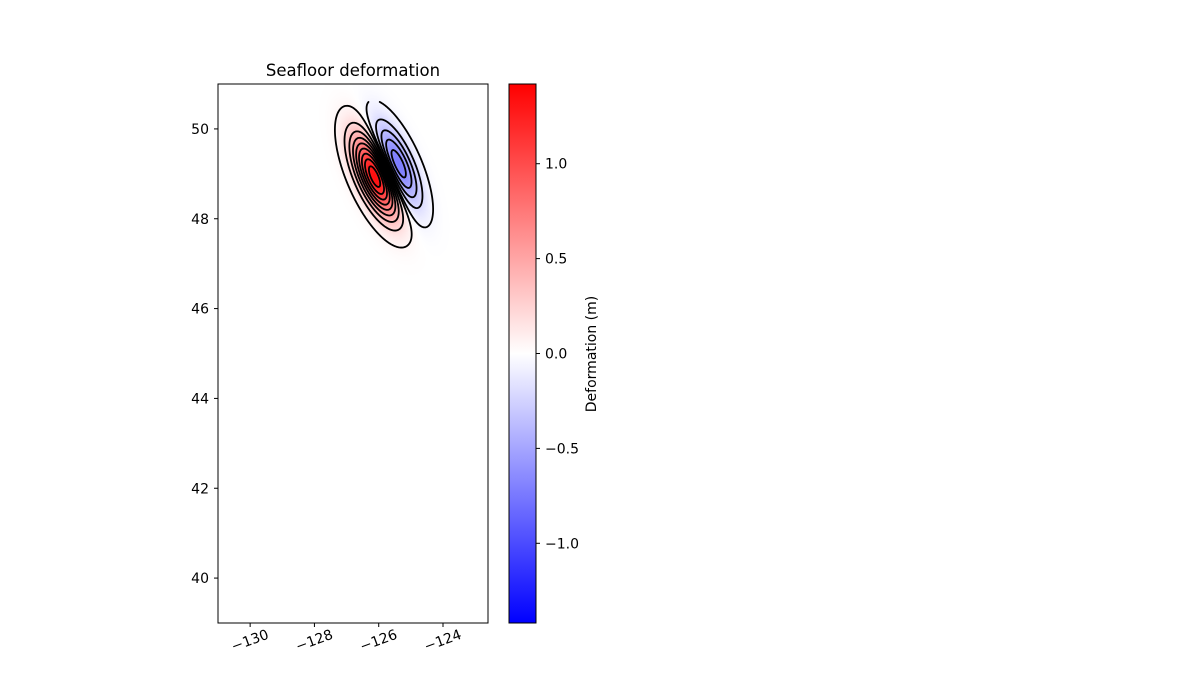  What do you see at coordinates (200, 220) in the screenshot?
I see `y-tick-label: 48` at bounding box center [200, 220].